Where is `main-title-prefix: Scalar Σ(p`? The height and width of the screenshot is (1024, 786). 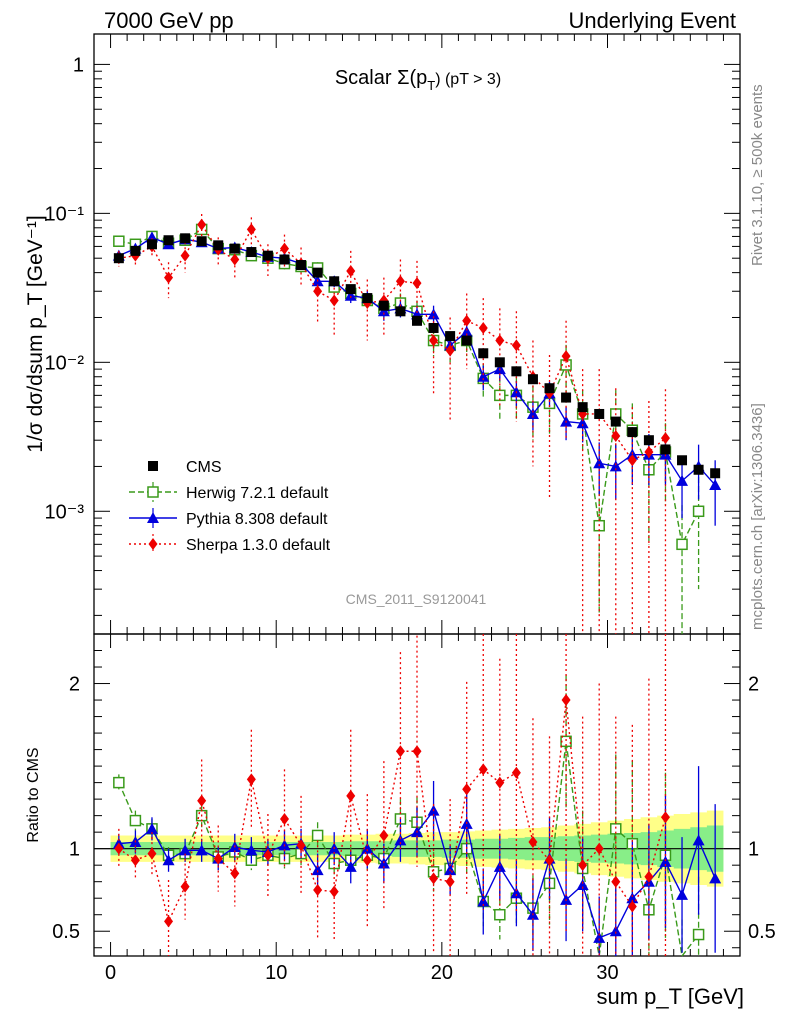 main-title-prefix: Scalar Σ(p is located at coordinates (381, 78).